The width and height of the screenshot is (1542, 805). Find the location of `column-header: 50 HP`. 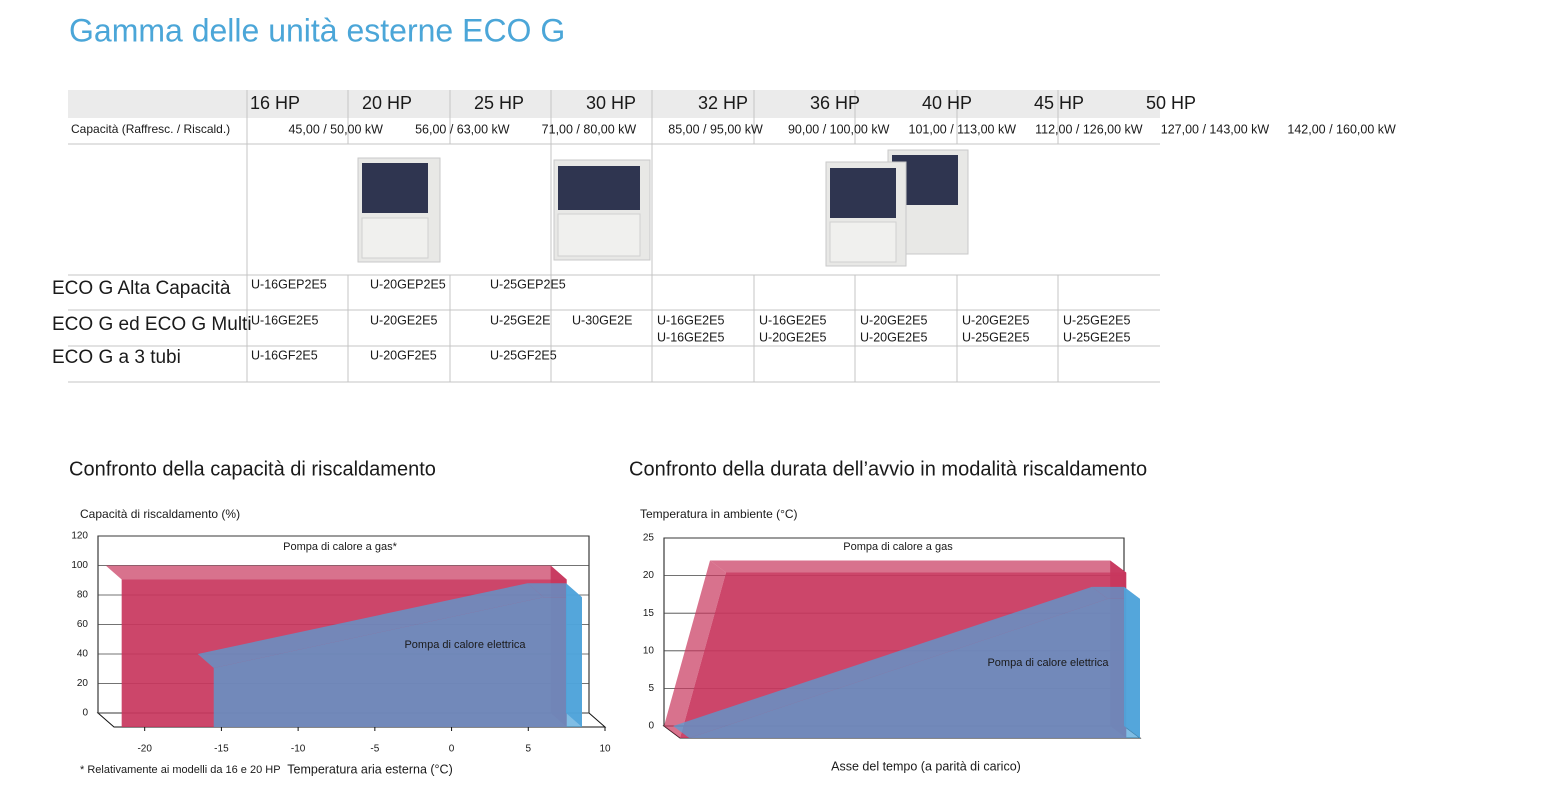

column-header: 50 HP is located at coordinates (1171, 103).